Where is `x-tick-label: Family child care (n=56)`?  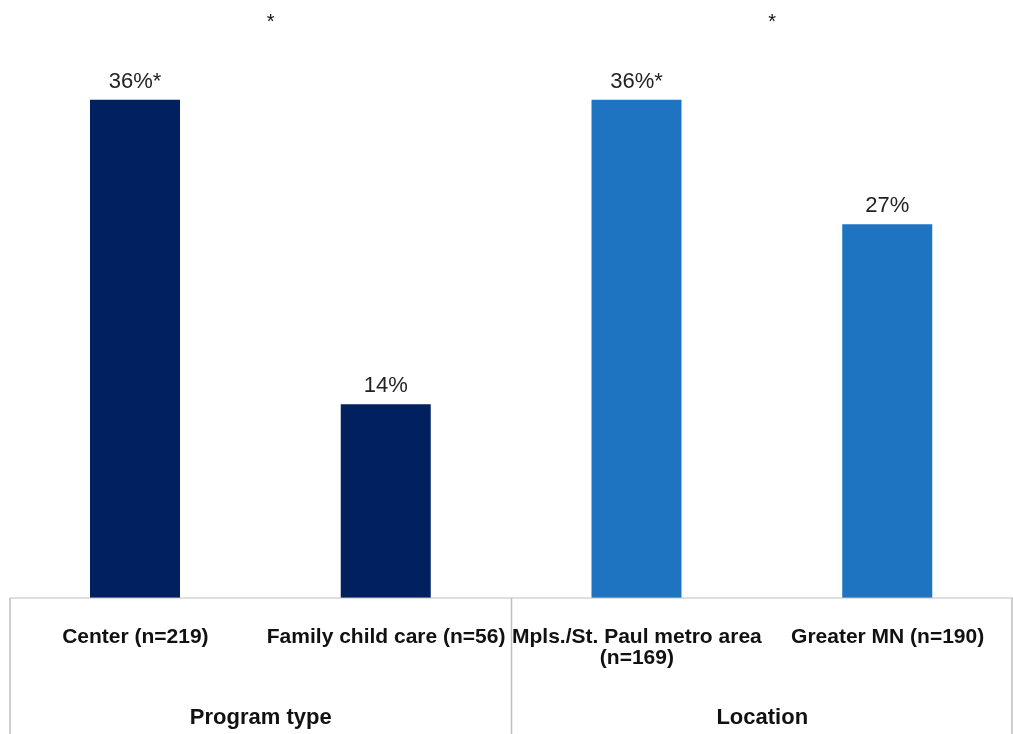
x-tick-label: Family child care (n=56) is located at coordinates (386, 635).